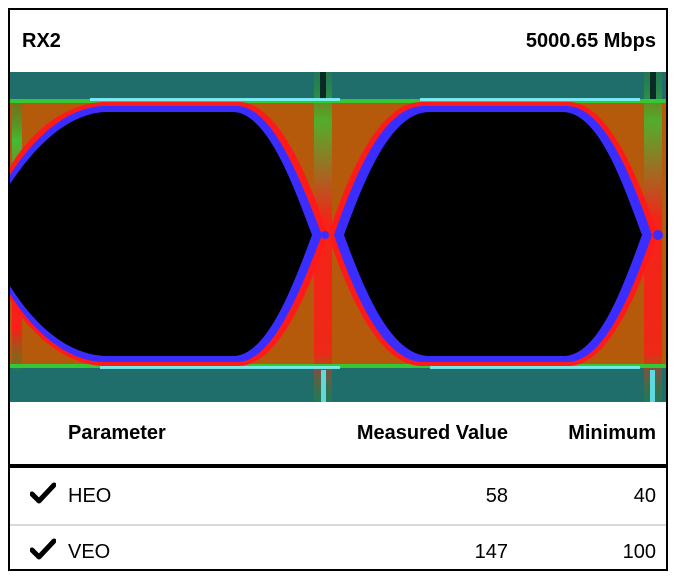 The width and height of the screenshot is (680, 578). What do you see at coordinates (491, 551) in the screenshot?
I see `measured-value: 147` at bounding box center [491, 551].